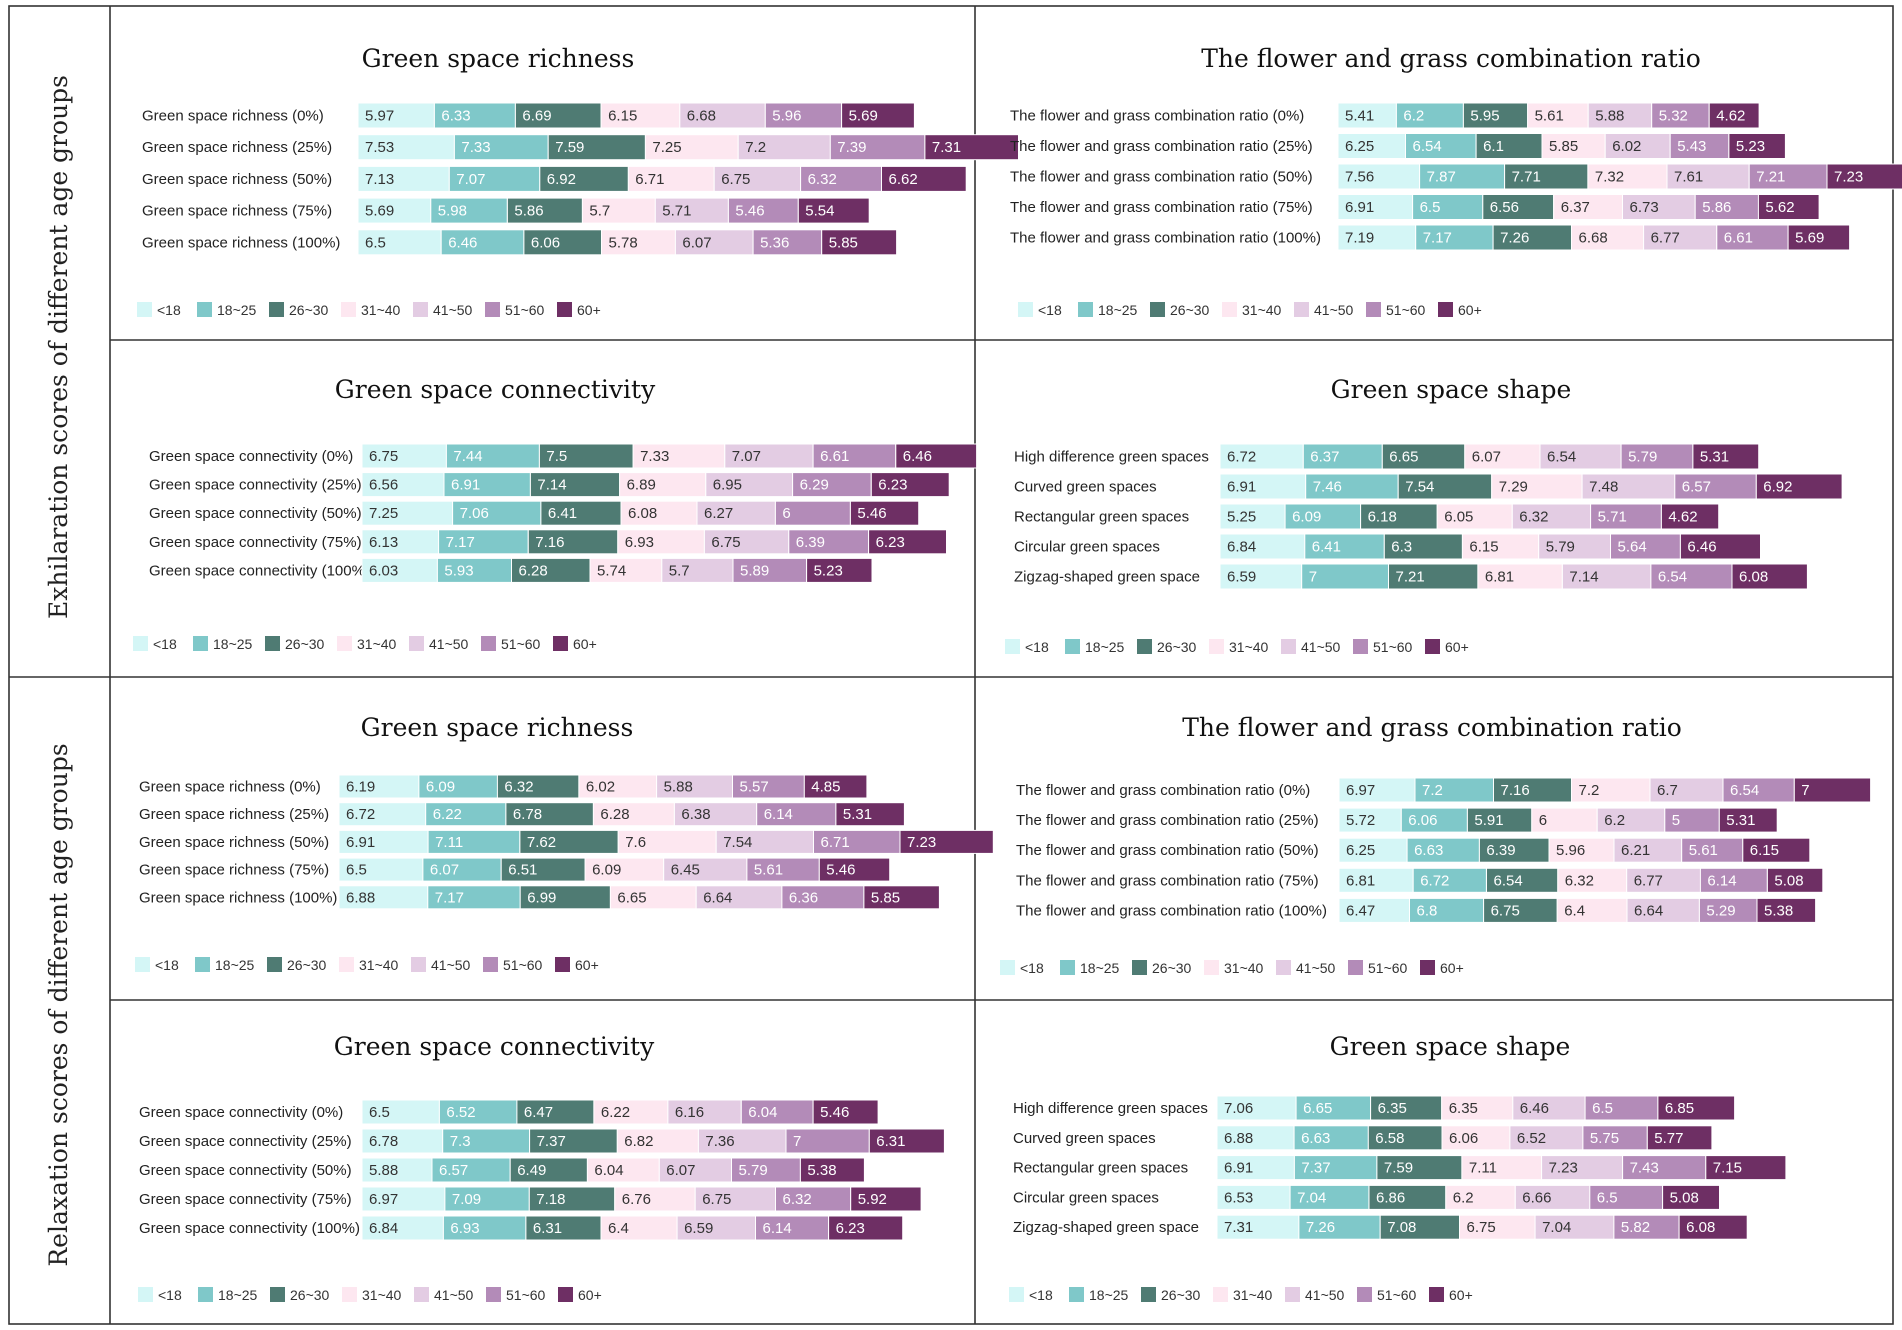  I want to click on value-label: 5.88, so click(678, 787).